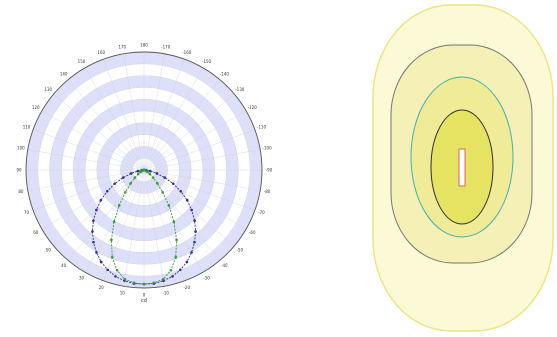  What do you see at coordinates (36, 107) in the screenshot?
I see `polar-angle-label: 120` at bounding box center [36, 107].